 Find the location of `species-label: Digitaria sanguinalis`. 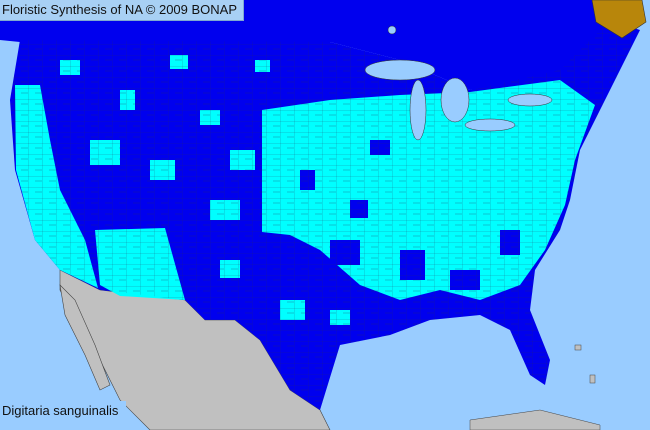

species-label: Digitaria sanguinalis is located at coordinates (63, 410).